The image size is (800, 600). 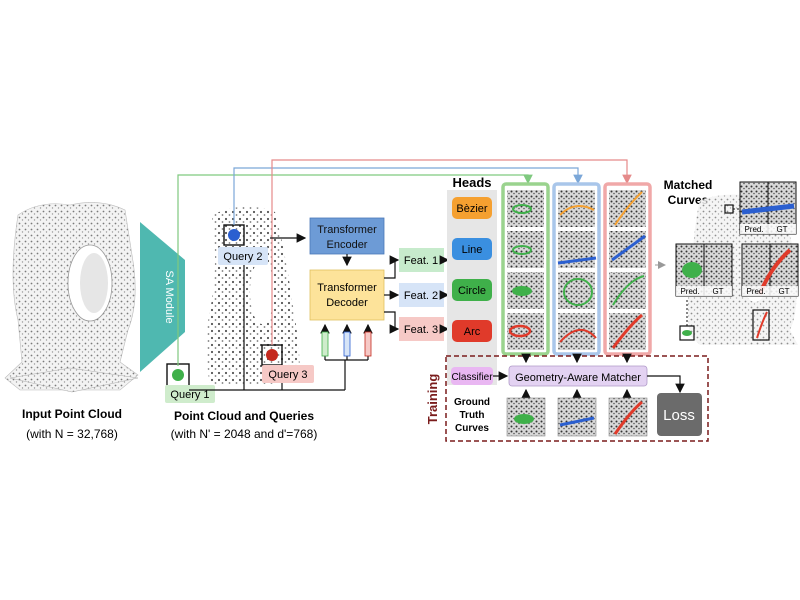 What do you see at coordinates (71, 297) in the screenshot?
I see `input-point-cloud` at bounding box center [71, 297].